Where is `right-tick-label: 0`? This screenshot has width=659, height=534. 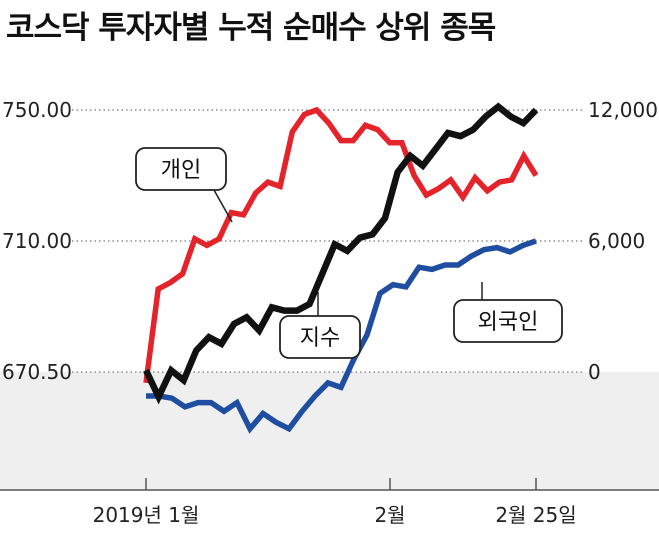
right-tick-label: 0 is located at coordinates (594, 372).